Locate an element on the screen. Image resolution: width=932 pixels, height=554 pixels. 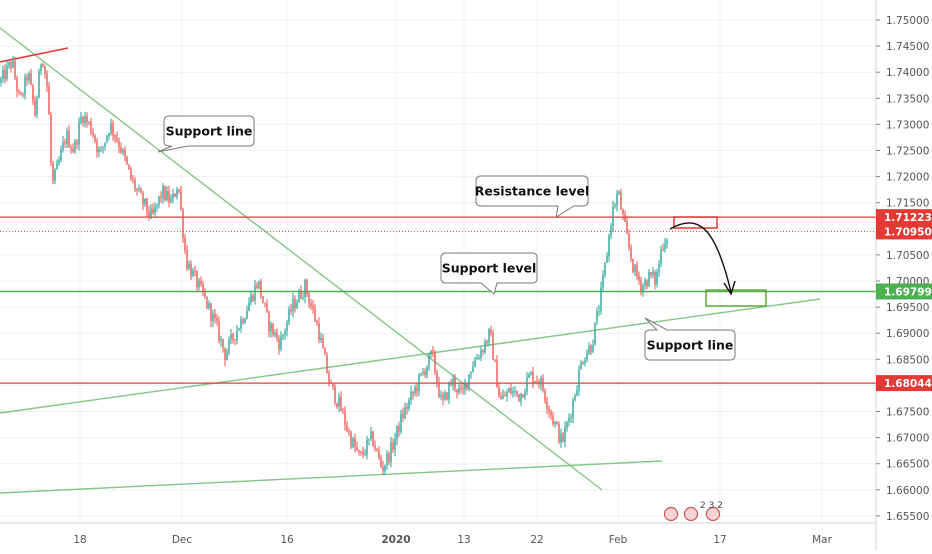
price-level-tag-label: 1.70950 is located at coordinates (908, 232).